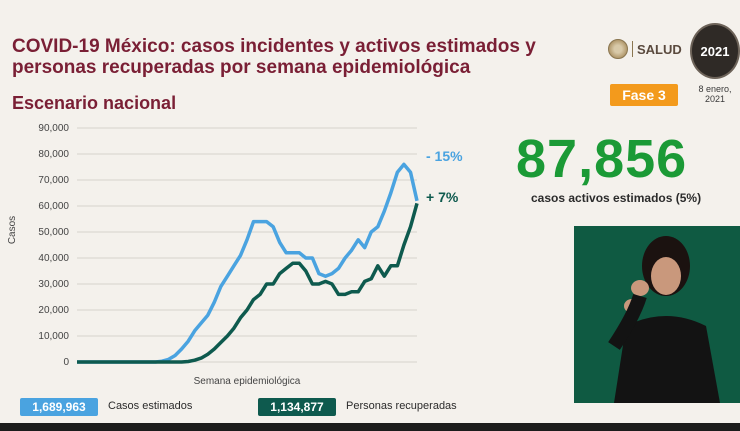 The width and height of the screenshot is (740, 431). Describe the element at coordinates (12, 230) in the screenshot. I see `y-axis-label: Casos` at that location.